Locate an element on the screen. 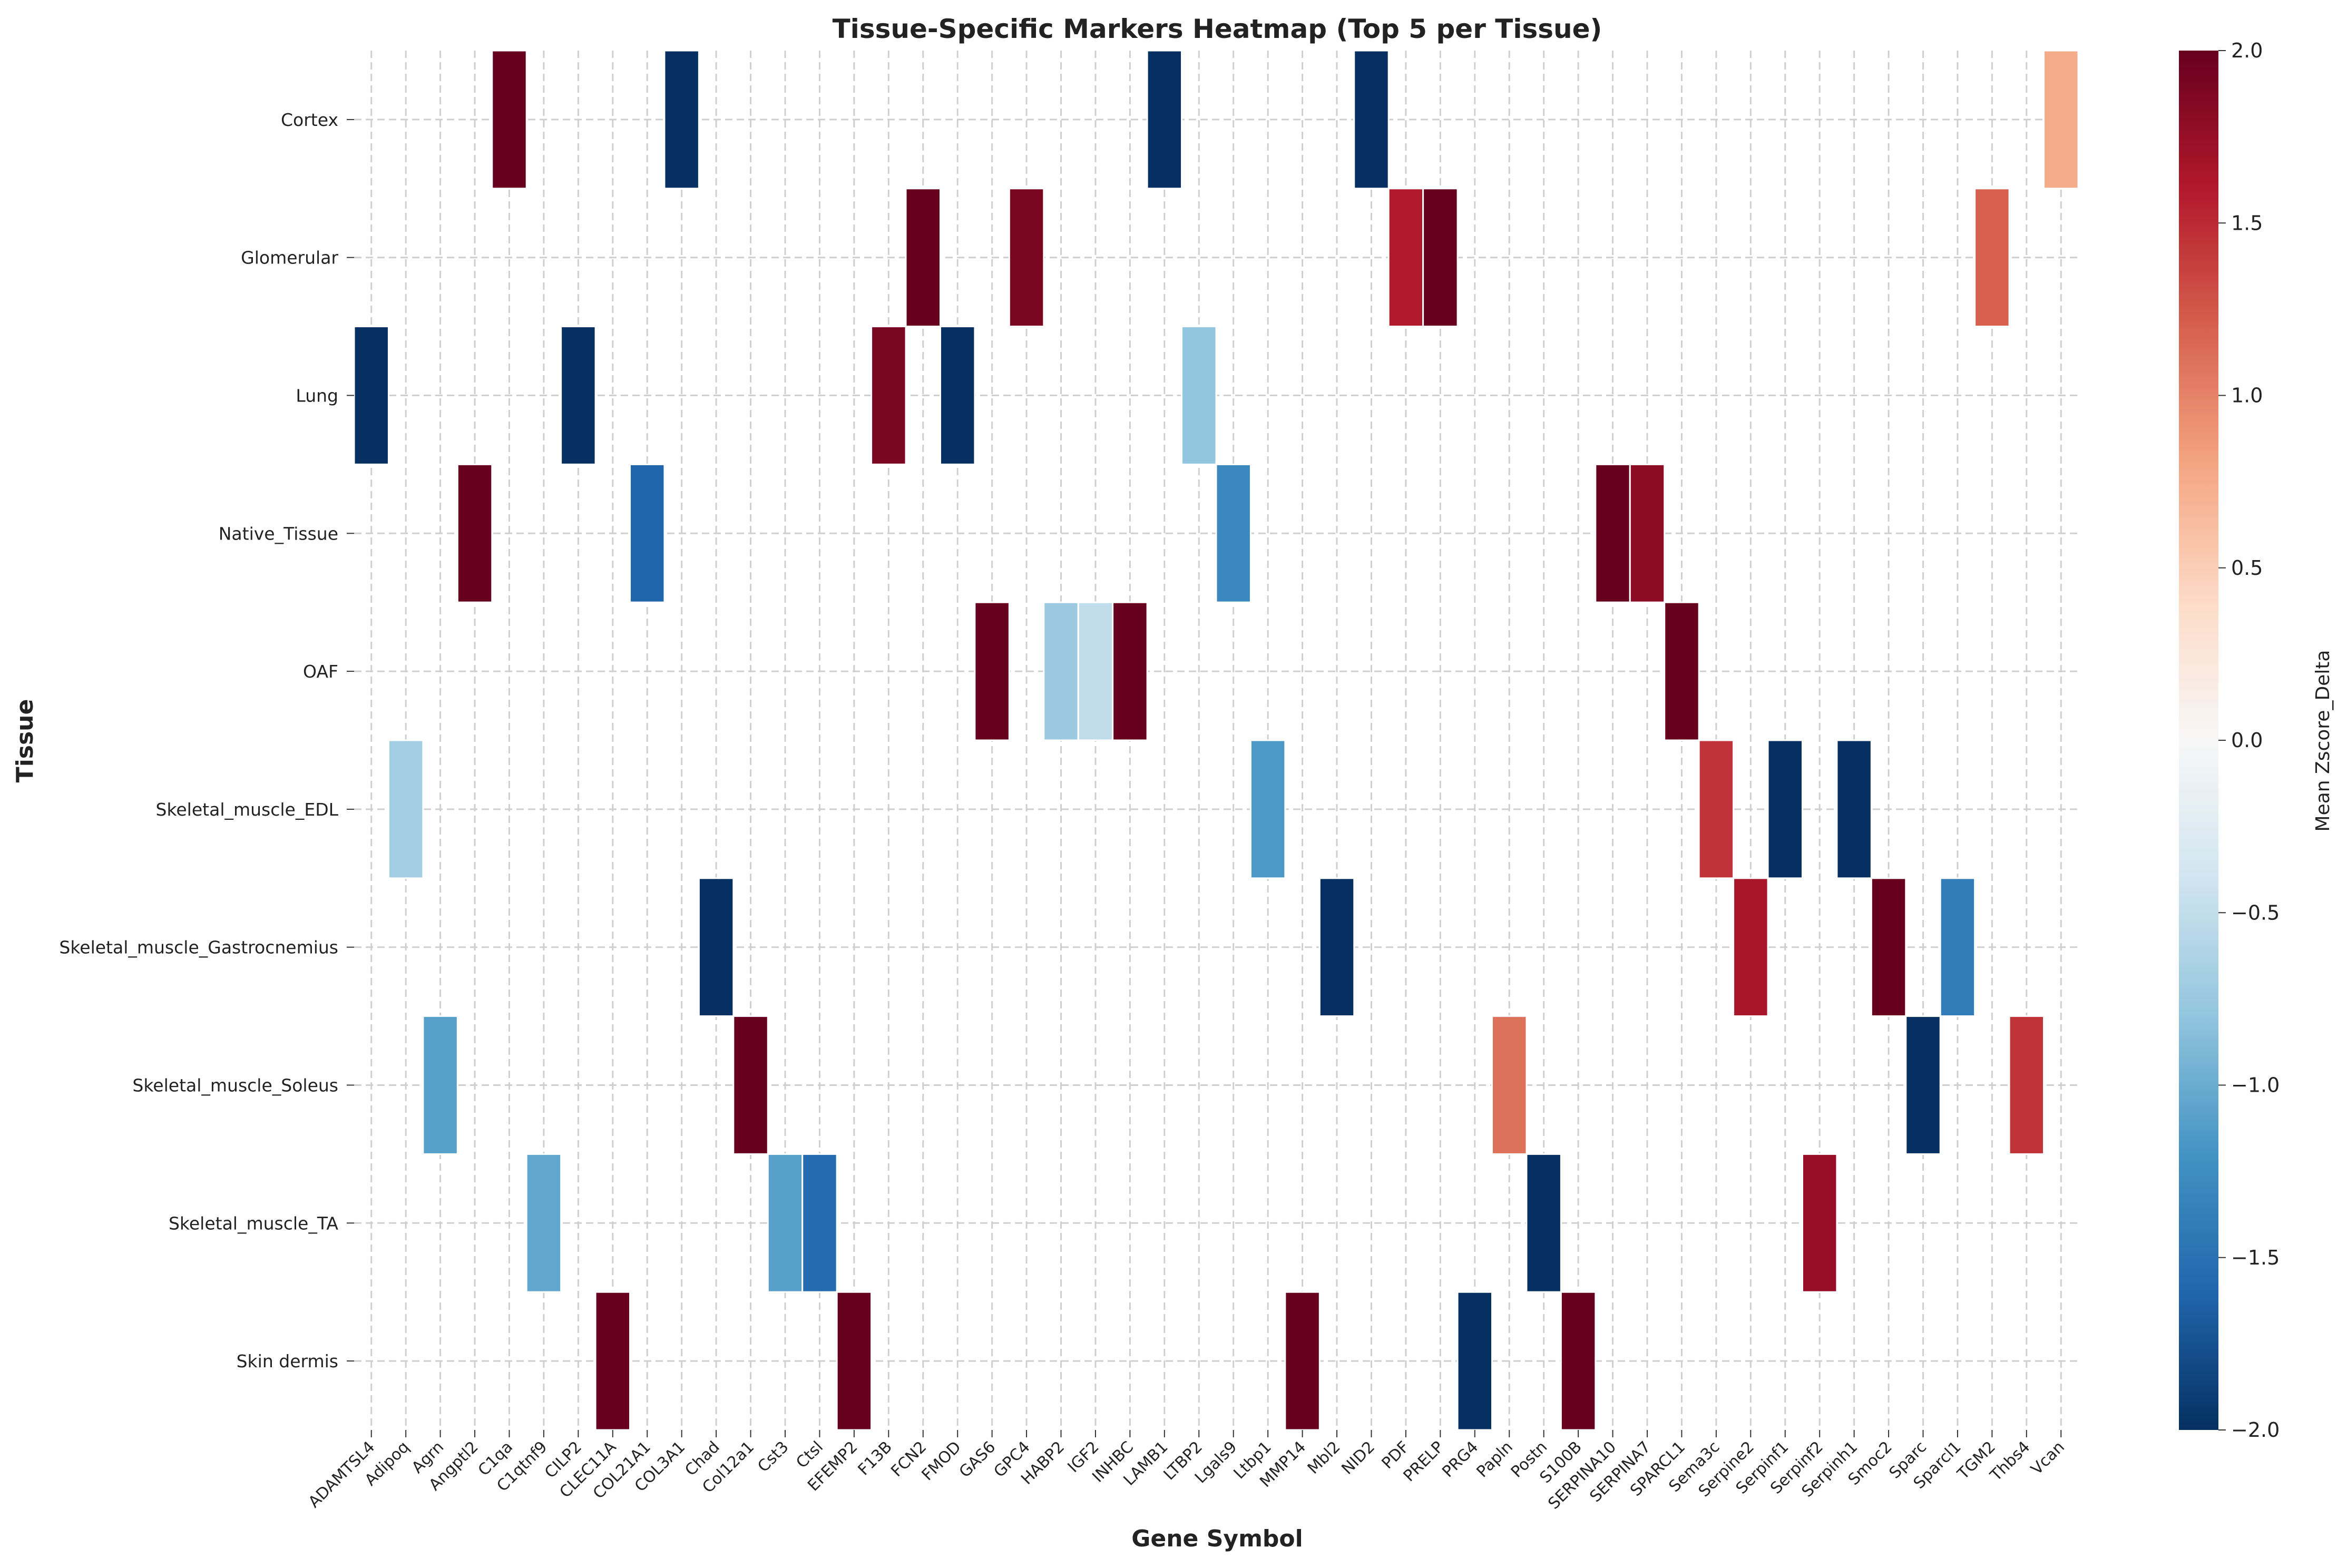  heatmap-cell-native-tissue-lgals9 is located at coordinates (1233, 533).